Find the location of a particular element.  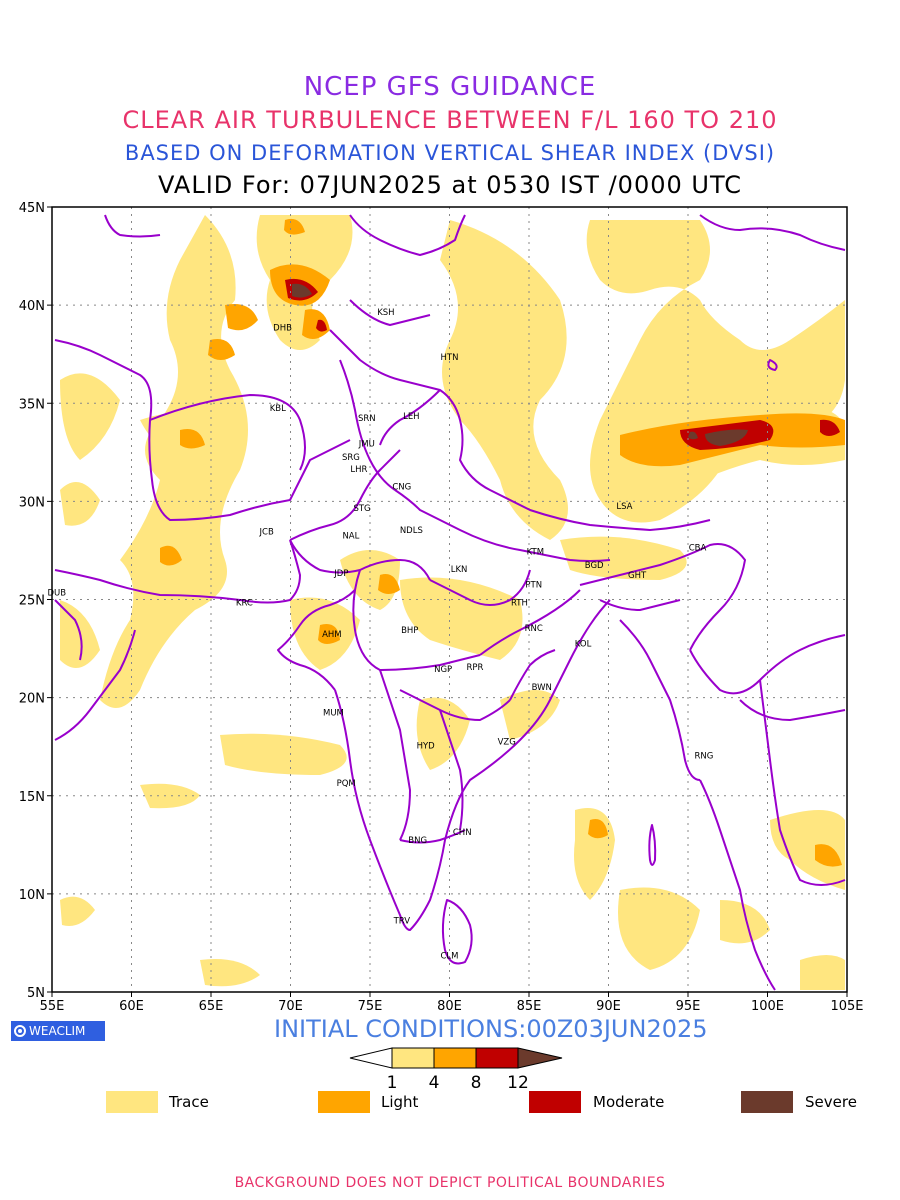

station-clm: CLM is located at coordinates (449, 957).